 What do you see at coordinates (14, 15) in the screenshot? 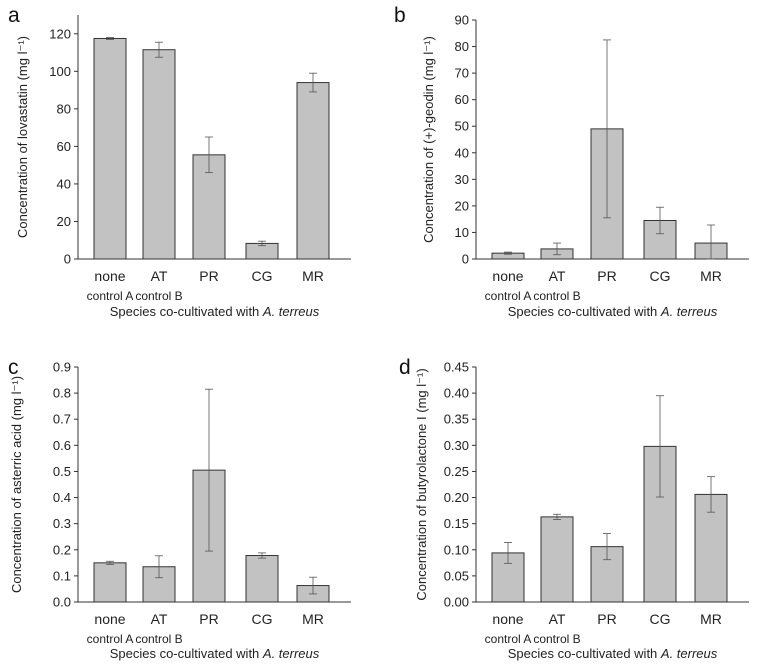
I see `panel-letter: a` at bounding box center [14, 15].